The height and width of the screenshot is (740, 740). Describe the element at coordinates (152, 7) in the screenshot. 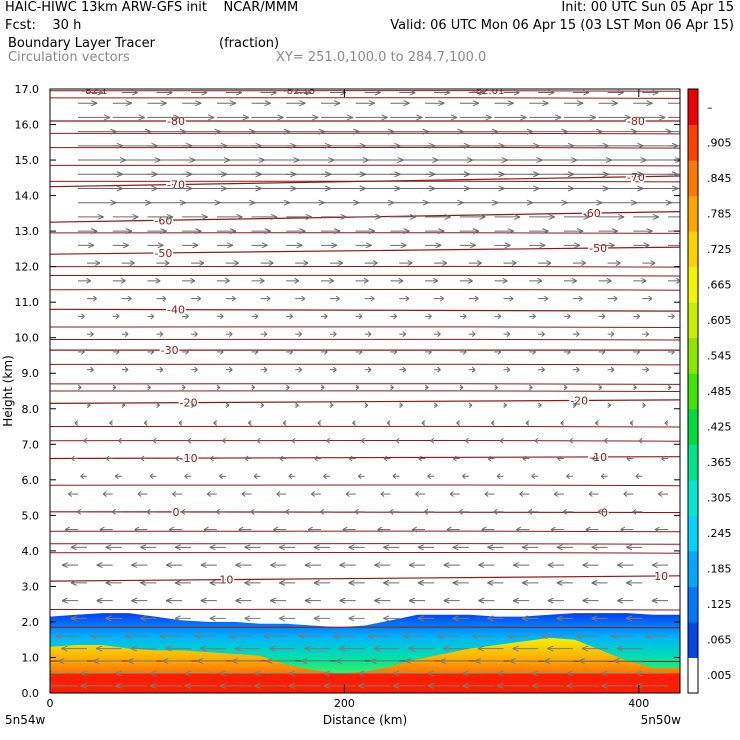

I see `header-title: HAIC-HIWC 13km ARW-GFS init NCAR/MMM` at that location.